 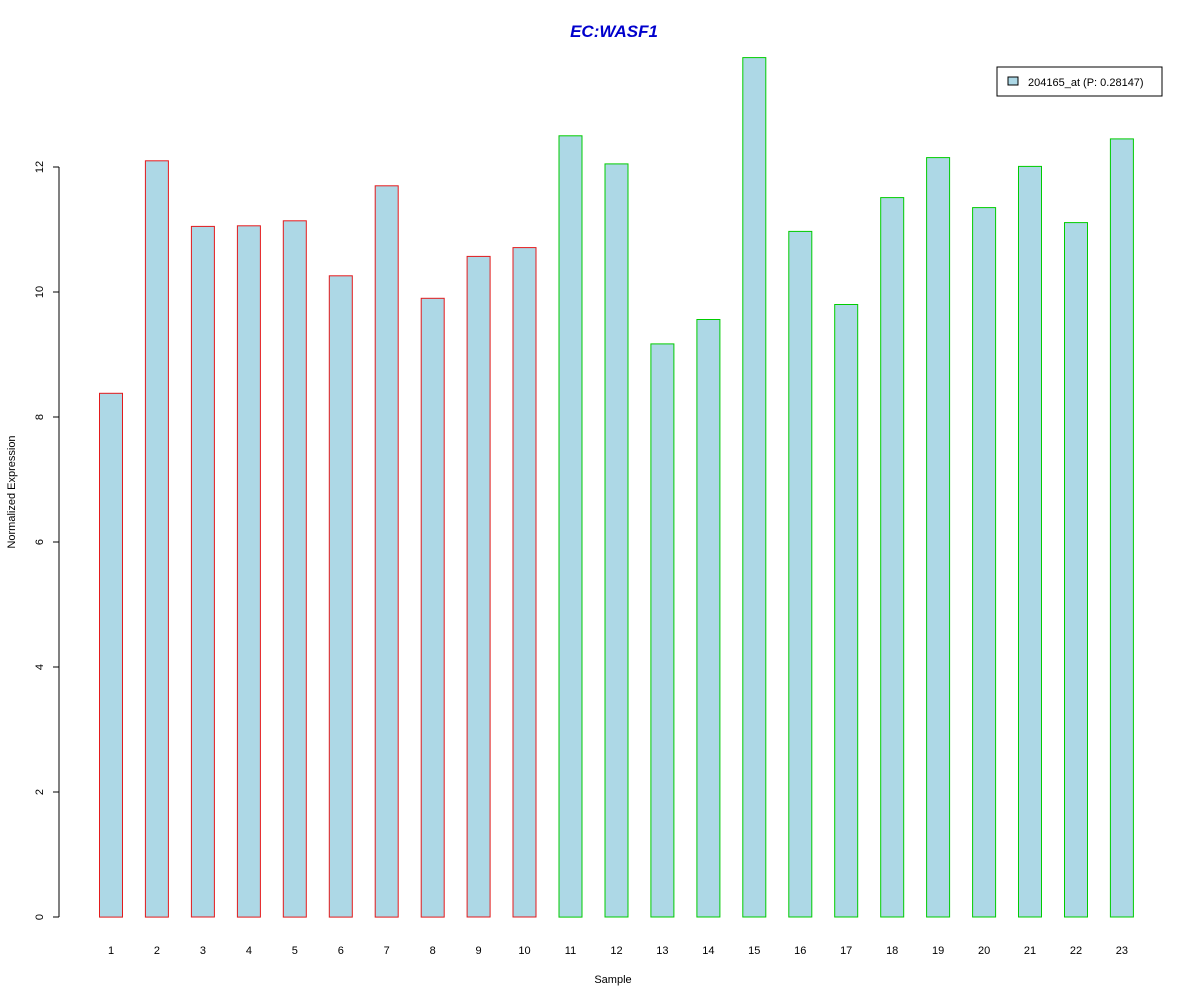 I want to click on x-tick-label-22: 22, so click(x=1076, y=951).